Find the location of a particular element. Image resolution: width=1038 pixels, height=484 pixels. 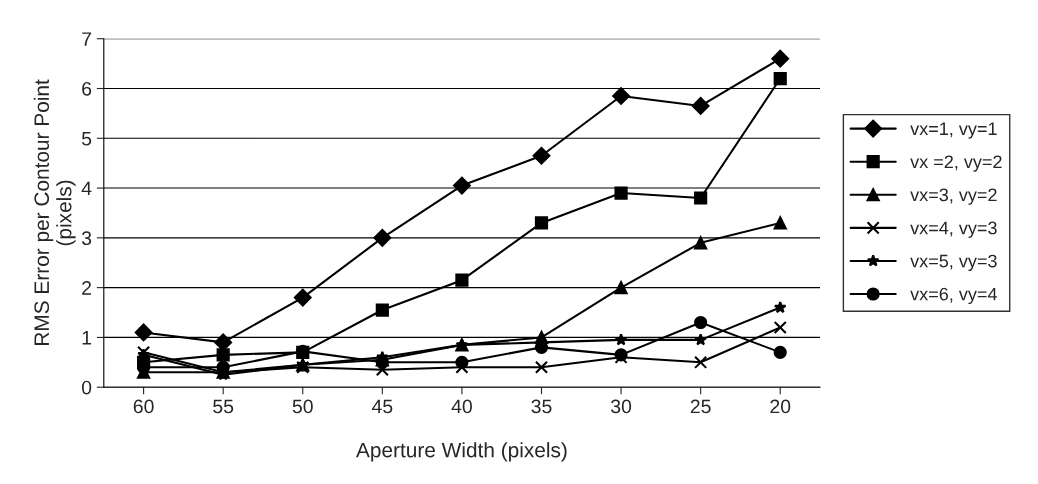

legend-label: vx=4, vy=3 is located at coordinates (953, 229).